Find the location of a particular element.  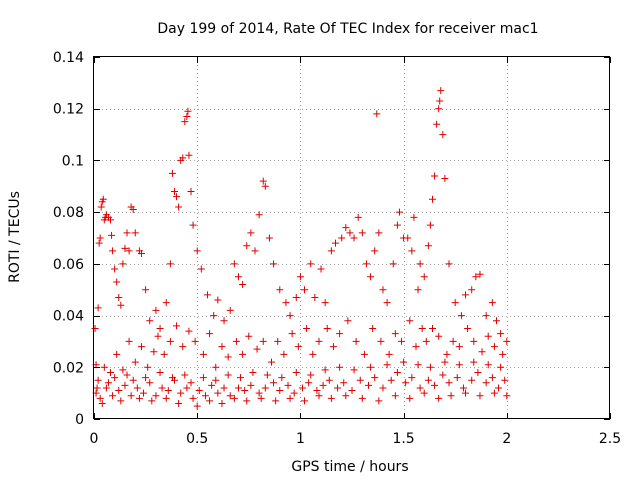

y-tick-label: 0.06 is located at coordinates (68, 265).